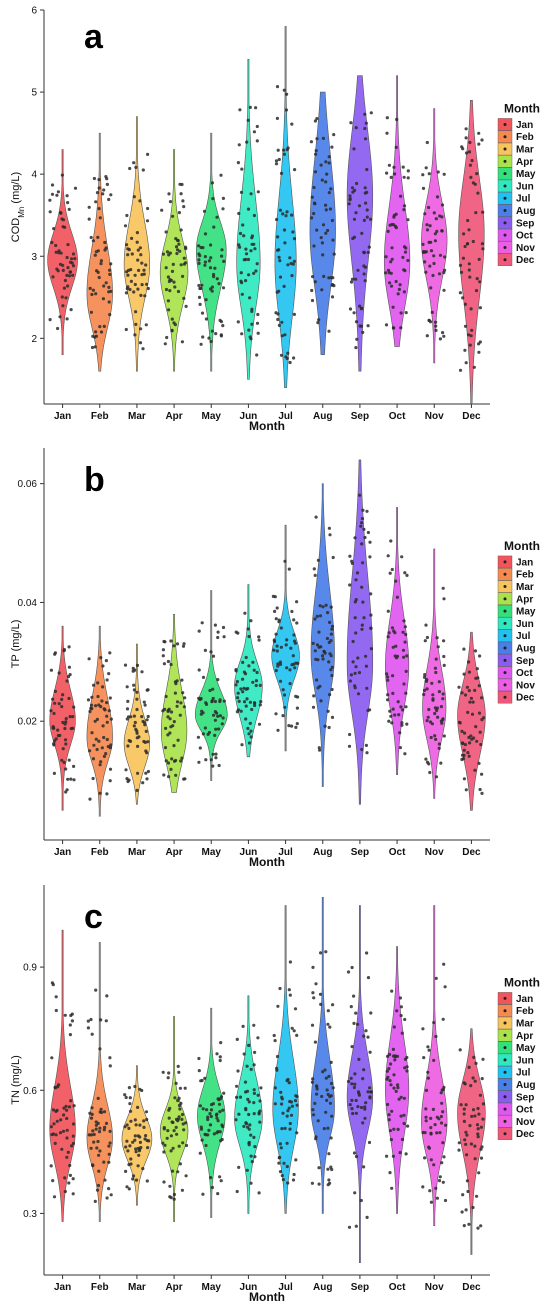 This screenshot has width=550, height=1315. I want to click on legend-dot, so click(505, 1121).